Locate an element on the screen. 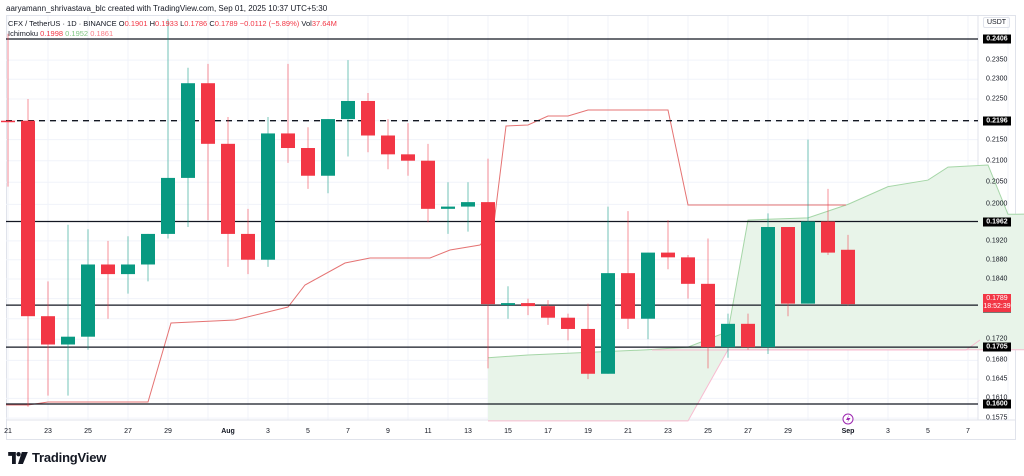  time-tick-label: 11 is located at coordinates (428, 431).